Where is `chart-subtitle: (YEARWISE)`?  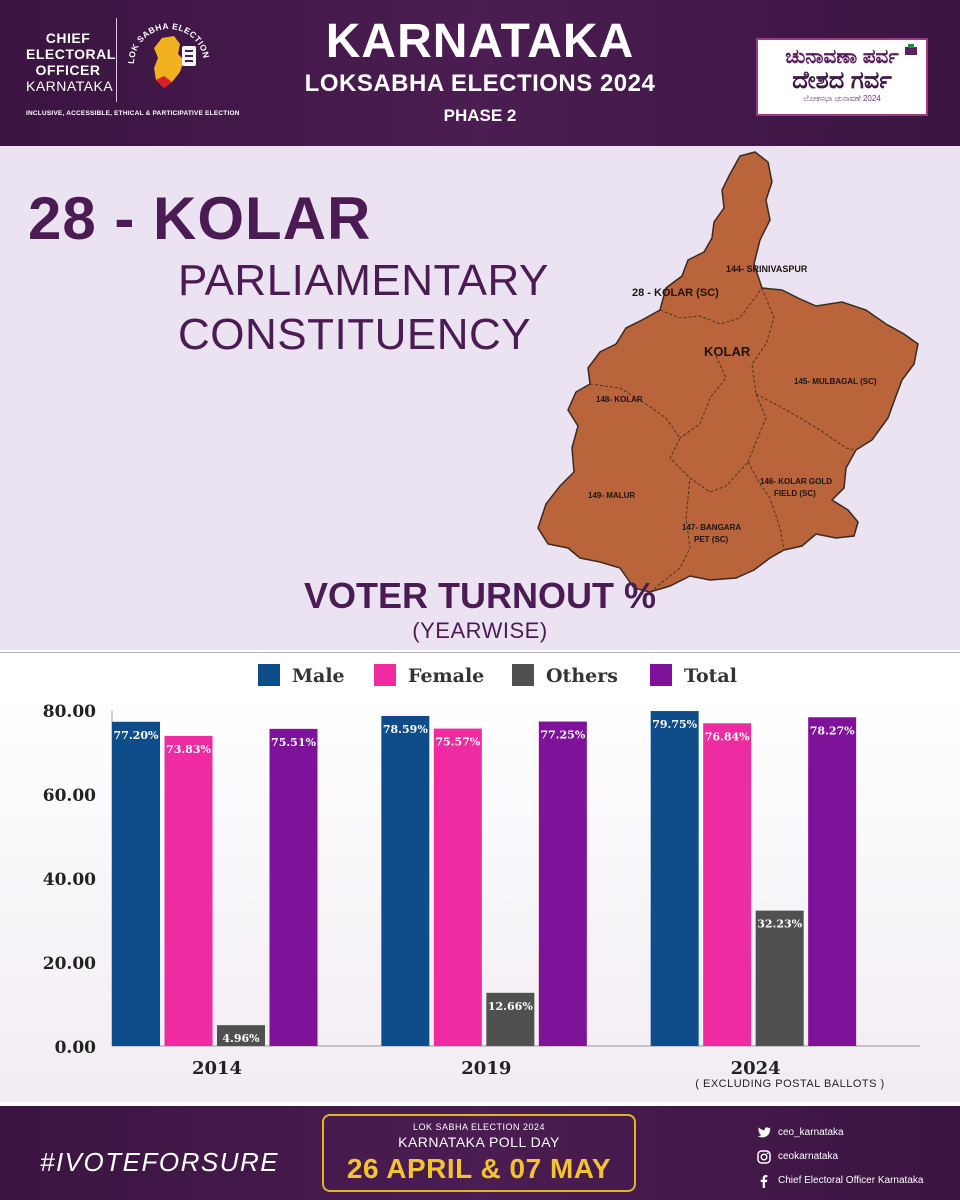
chart-subtitle: (YEARWISE) is located at coordinates (480, 630).